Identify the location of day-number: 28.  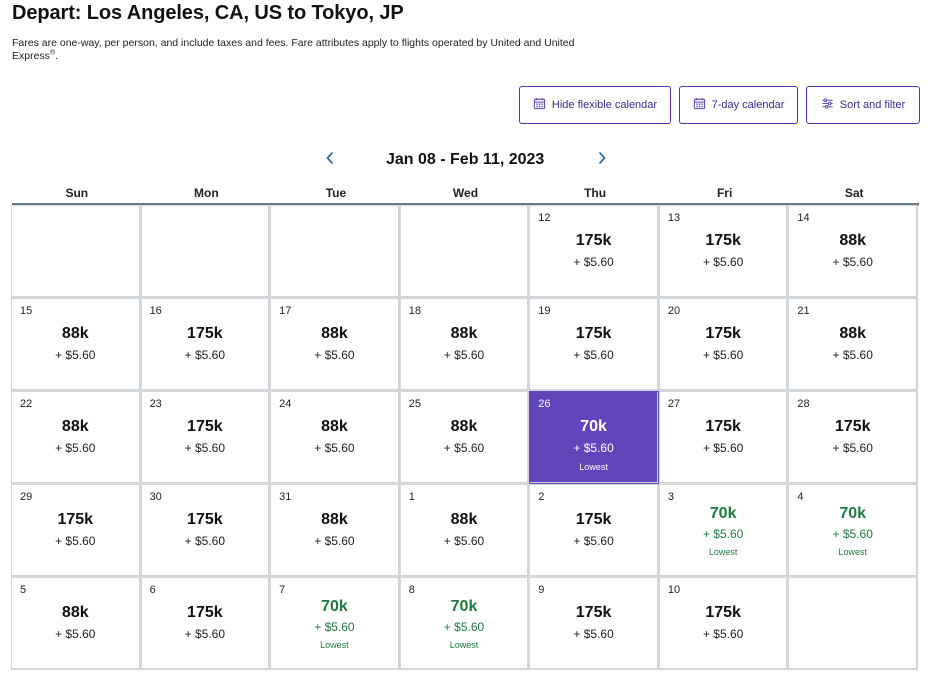
(803, 404).